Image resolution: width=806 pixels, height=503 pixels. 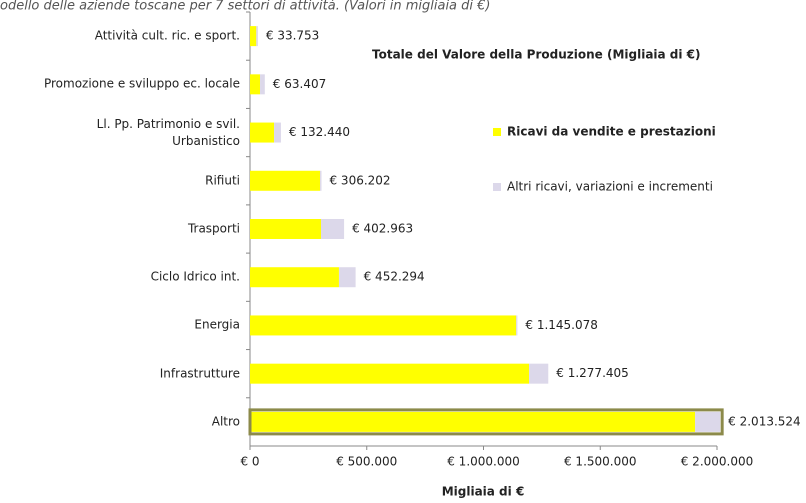 What do you see at coordinates (592, 373) in the screenshot?
I see `total-label: € 1.277.405` at bounding box center [592, 373].